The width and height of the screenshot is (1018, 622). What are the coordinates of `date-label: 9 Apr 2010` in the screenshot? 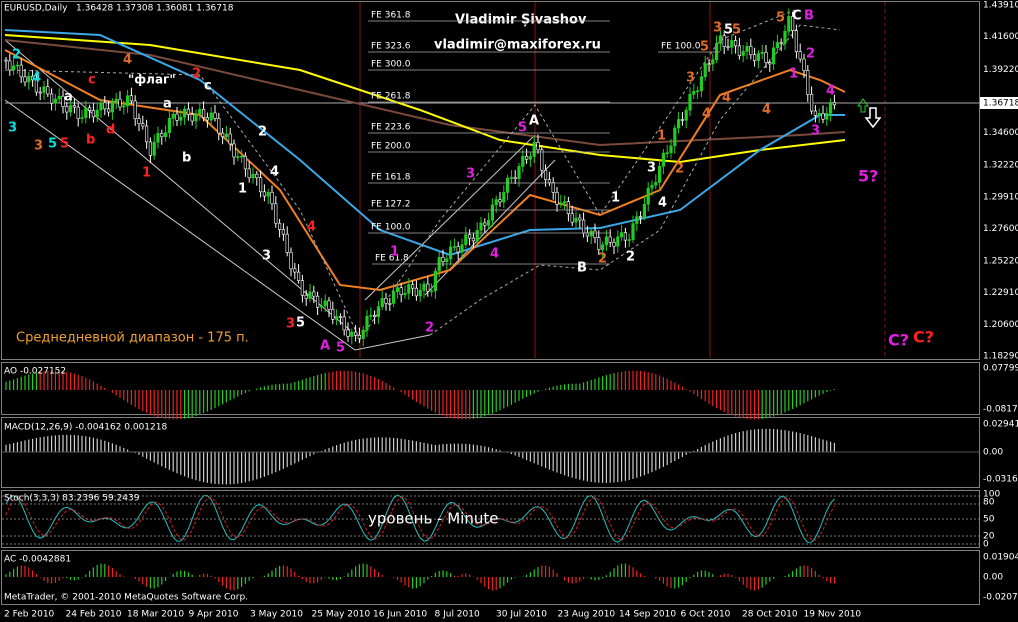 It's located at (214, 615).